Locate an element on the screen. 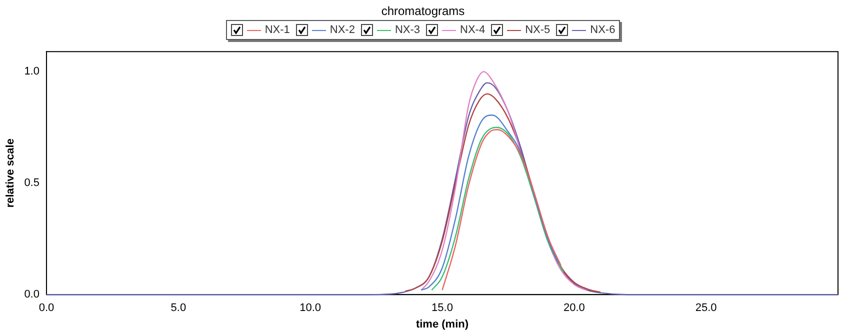 This screenshot has width=846, height=331. y-tick-label: 0.5 is located at coordinates (32, 183).